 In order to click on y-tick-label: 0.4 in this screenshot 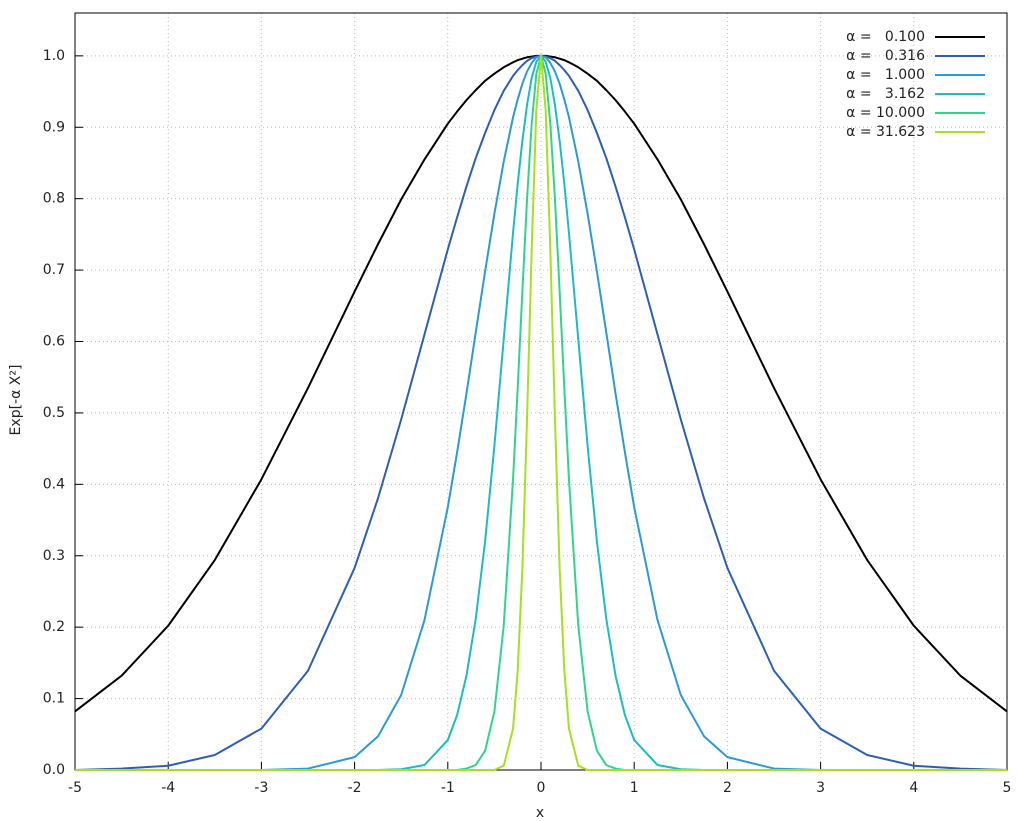, I will do `click(54, 484)`.